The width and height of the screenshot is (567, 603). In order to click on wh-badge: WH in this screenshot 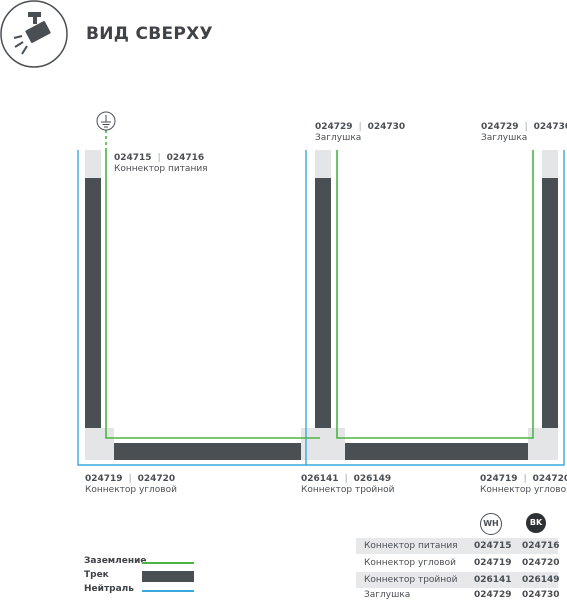, I will do `click(491, 524)`.